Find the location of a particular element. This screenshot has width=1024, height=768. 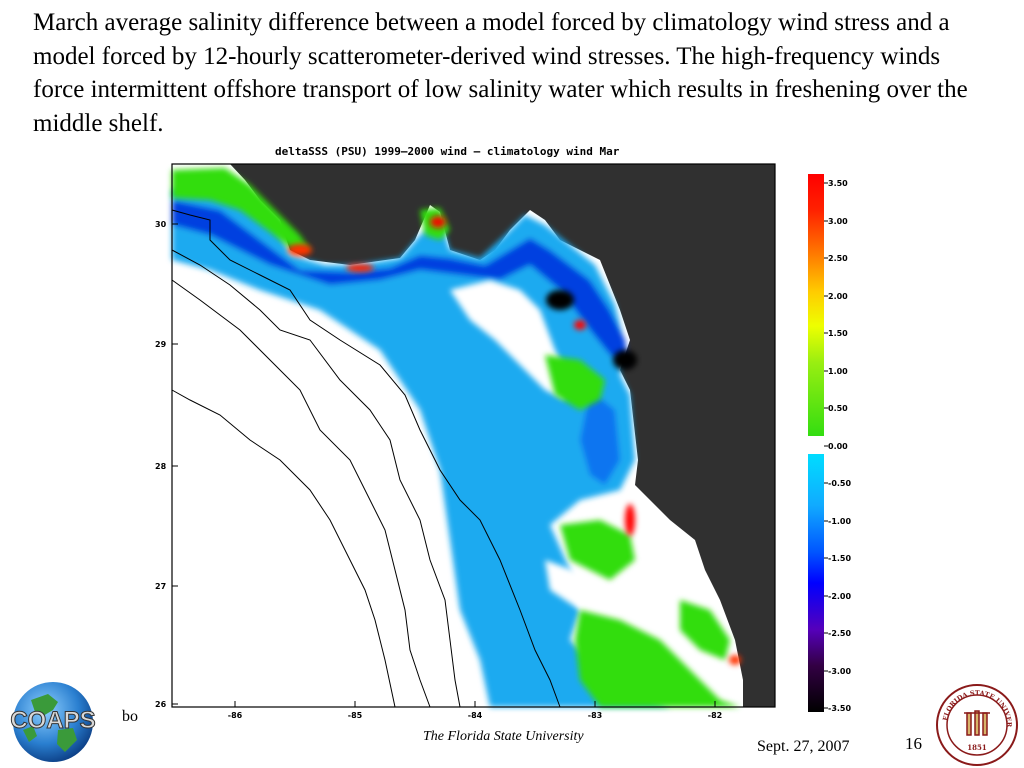

colorbar-label: -2.00 is located at coordinates (840, 596).